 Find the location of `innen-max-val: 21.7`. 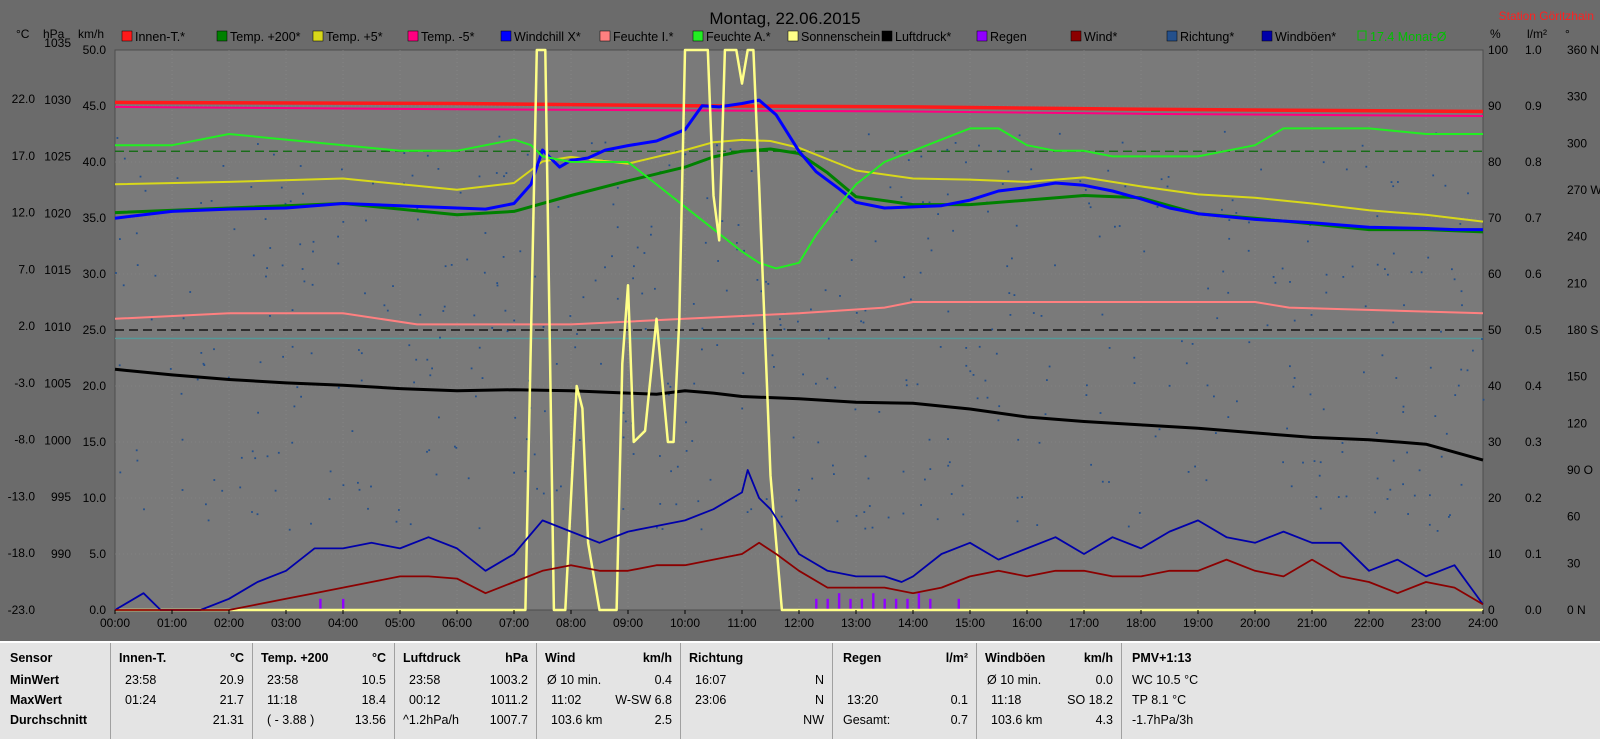

innen-max-val: 21.7 is located at coordinates (231, 700).